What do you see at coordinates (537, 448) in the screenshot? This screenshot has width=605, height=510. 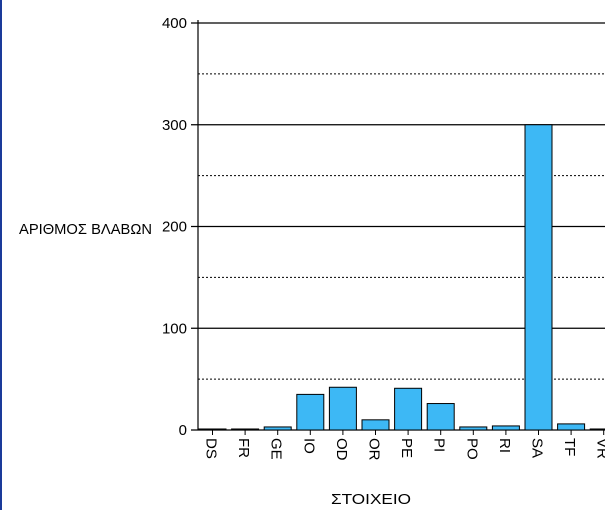 I see `x-tick-label-sa: SA` at bounding box center [537, 448].